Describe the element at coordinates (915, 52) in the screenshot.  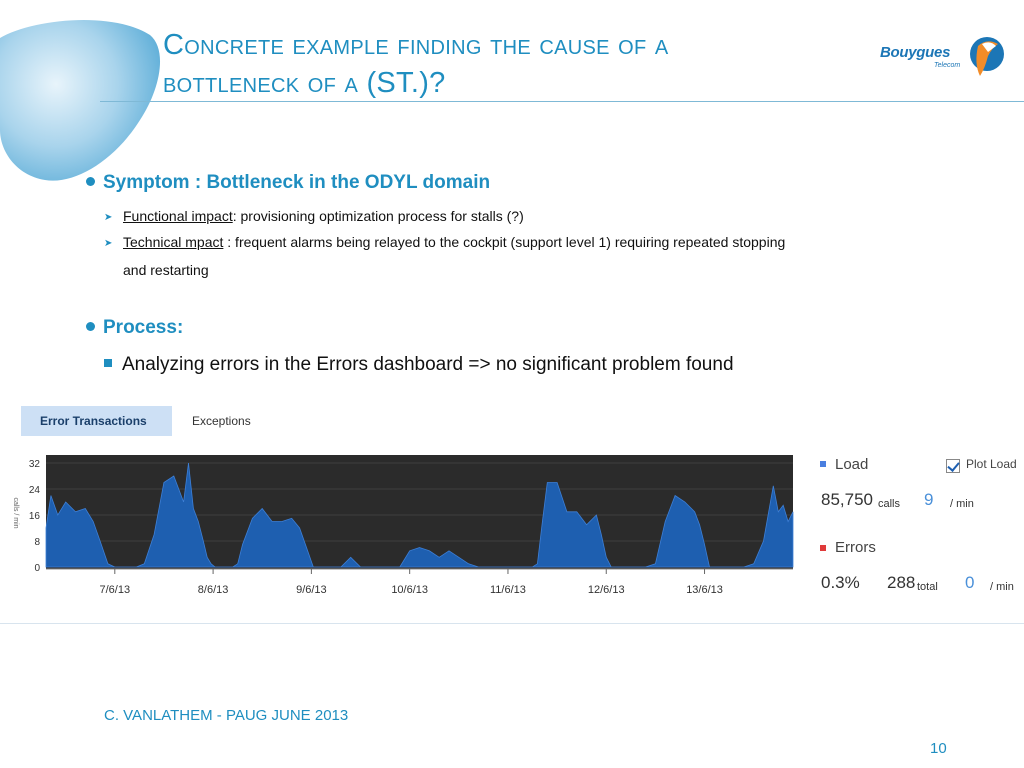
I see `logo-brand: Bouygues` at that location.